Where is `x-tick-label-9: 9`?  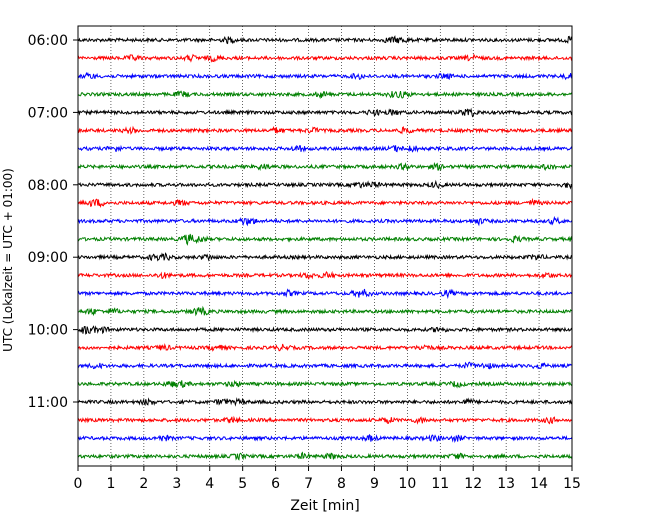 x-tick-label-9: 9 is located at coordinates (374, 484).